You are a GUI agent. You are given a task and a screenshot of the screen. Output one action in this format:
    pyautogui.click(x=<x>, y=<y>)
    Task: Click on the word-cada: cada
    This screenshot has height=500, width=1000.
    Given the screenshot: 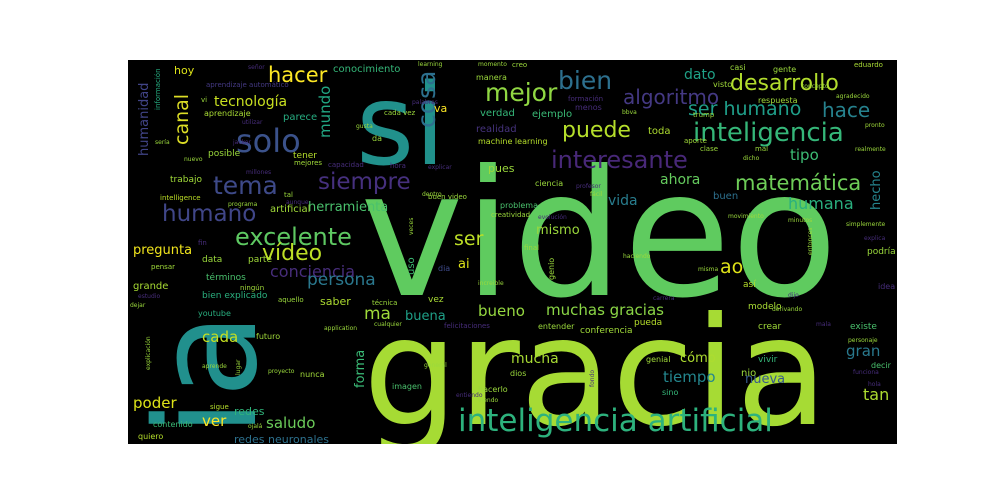 What is the action you would take?
    pyautogui.click(x=220, y=337)
    